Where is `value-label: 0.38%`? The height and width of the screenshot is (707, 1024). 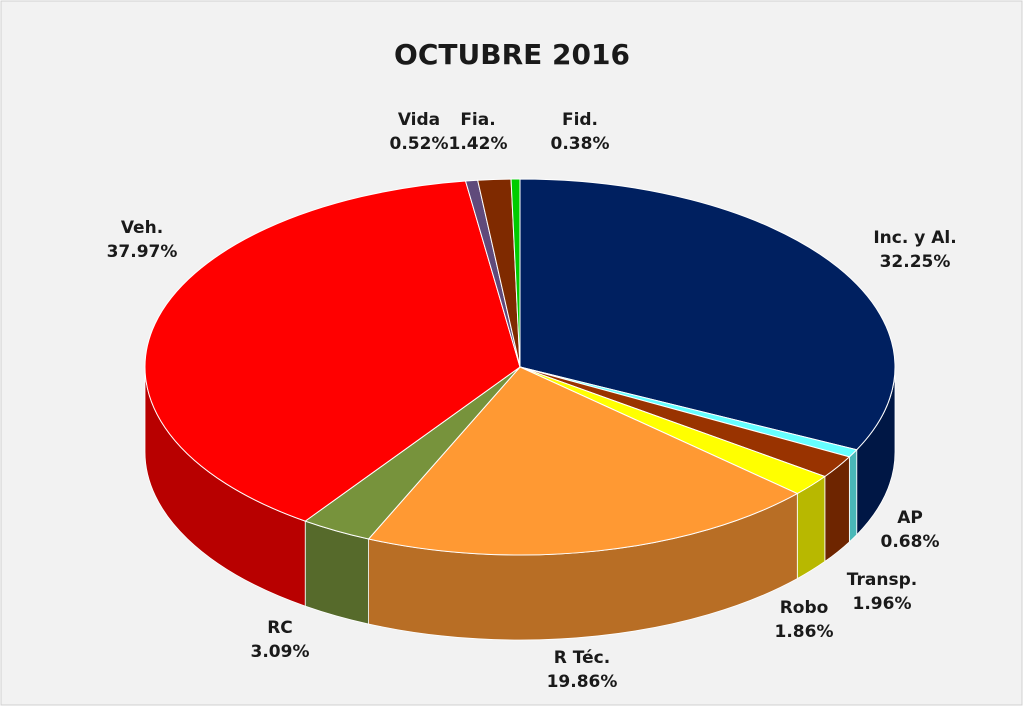
value-label: 0.38% is located at coordinates (580, 144).